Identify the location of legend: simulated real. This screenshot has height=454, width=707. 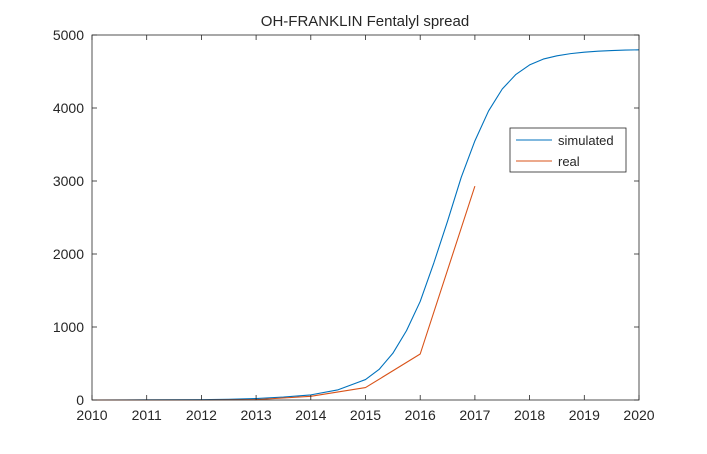
(568, 150).